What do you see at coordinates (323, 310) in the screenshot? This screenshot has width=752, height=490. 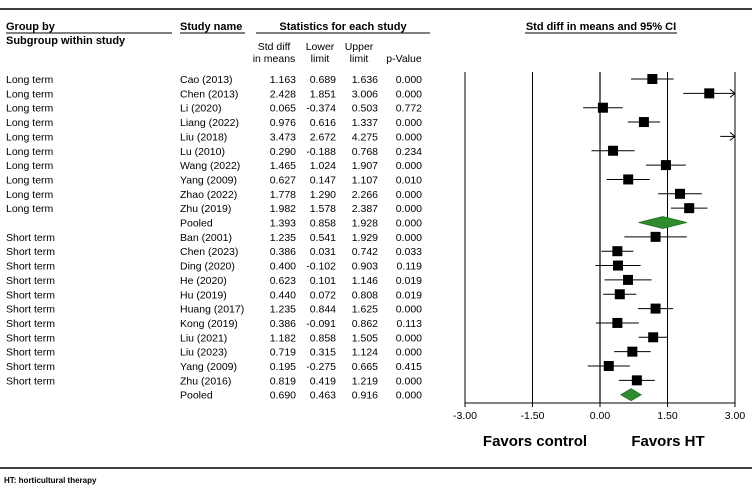 I see `row-lower-value: 0.844` at bounding box center [323, 310].